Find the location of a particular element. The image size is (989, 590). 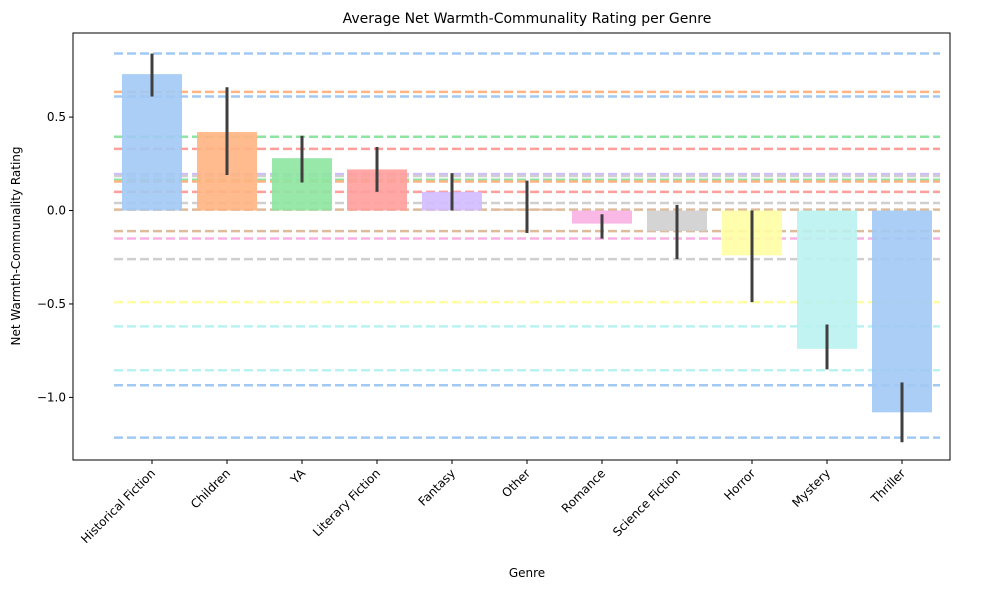

y-axis-ticks: 0.5 0.0 −0.5 −1.0 is located at coordinates (55, 257).